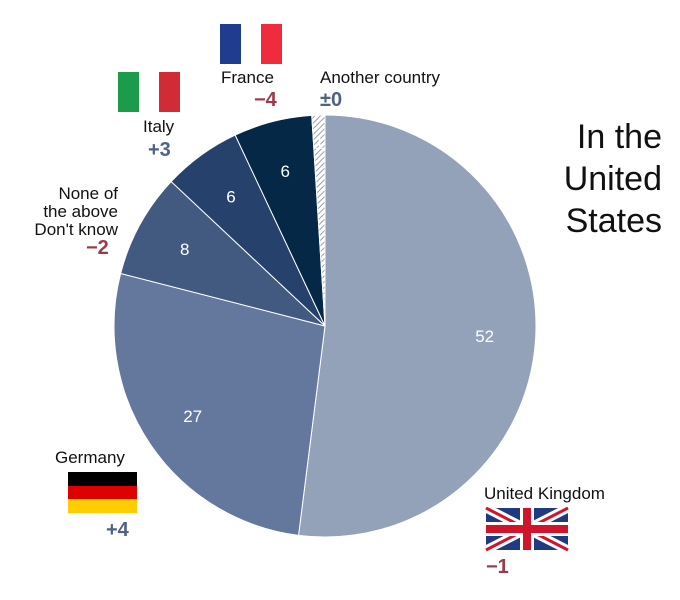 Image resolution: width=680 pixels, height=600 pixels. Describe the element at coordinates (265, 100) in the screenshot. I see `change-france: −4` at that location.